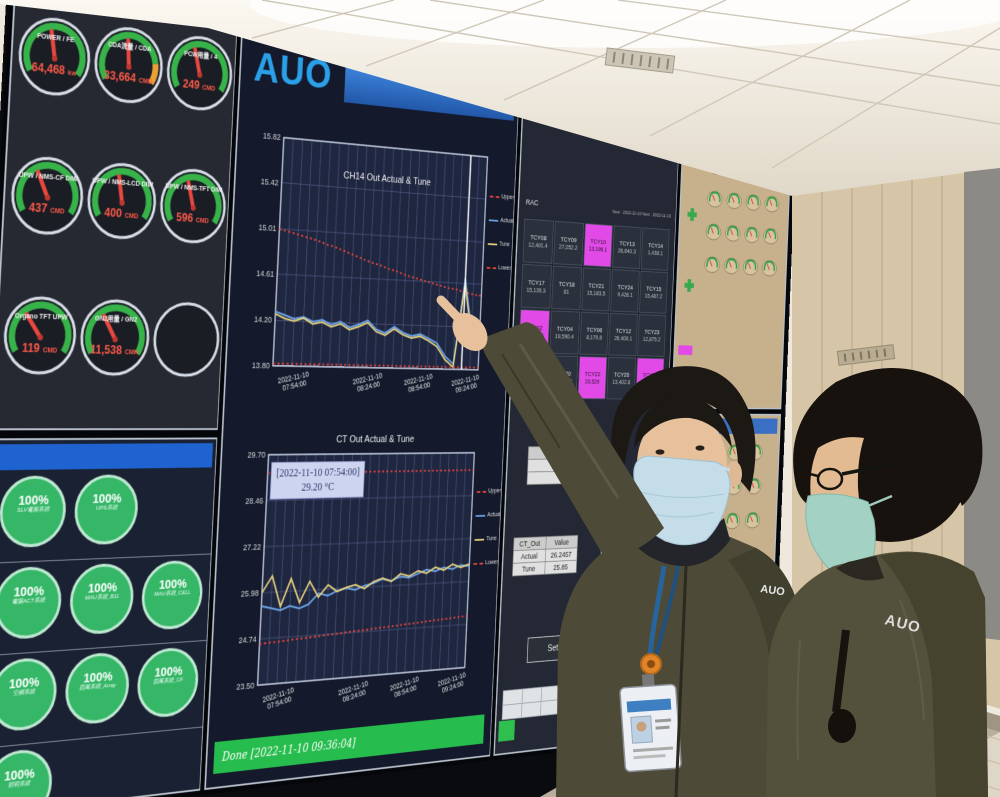 The height and width of the screenshot is (797, 1000). Describe the element at coordinates (505, 197) in the screenshot. I see `legend-item: Upper fence` at that location.